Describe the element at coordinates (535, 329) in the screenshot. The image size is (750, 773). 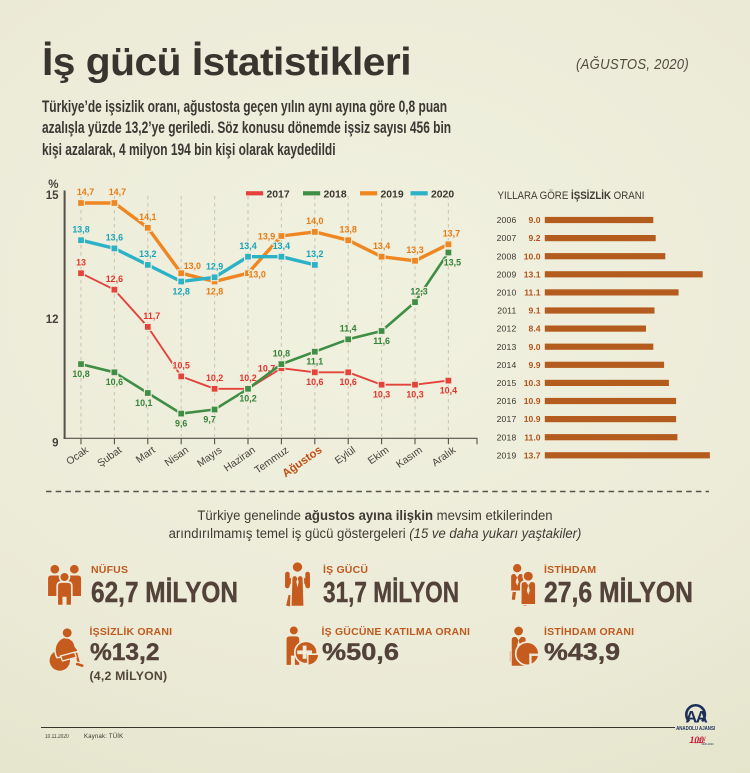
I see `svg-text: 8.4` at that location.